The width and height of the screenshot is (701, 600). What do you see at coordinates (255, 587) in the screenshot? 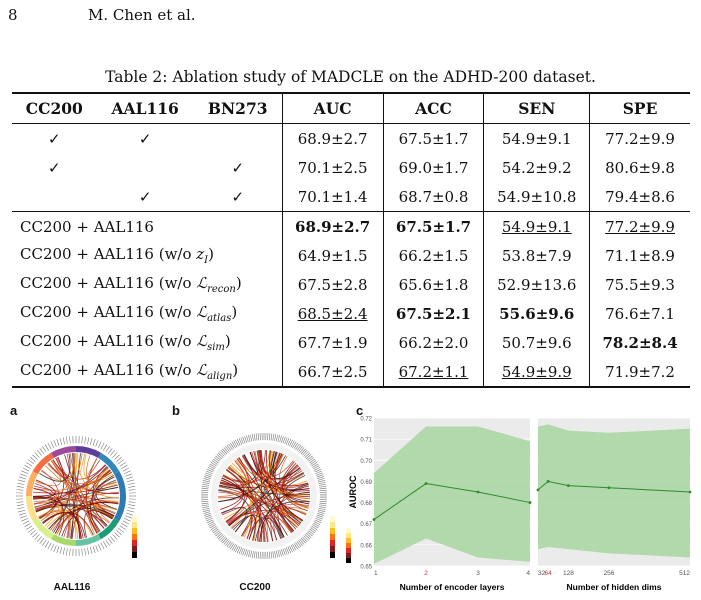
I see `panel-b-label: CC200` at bounding box center [255, 587].